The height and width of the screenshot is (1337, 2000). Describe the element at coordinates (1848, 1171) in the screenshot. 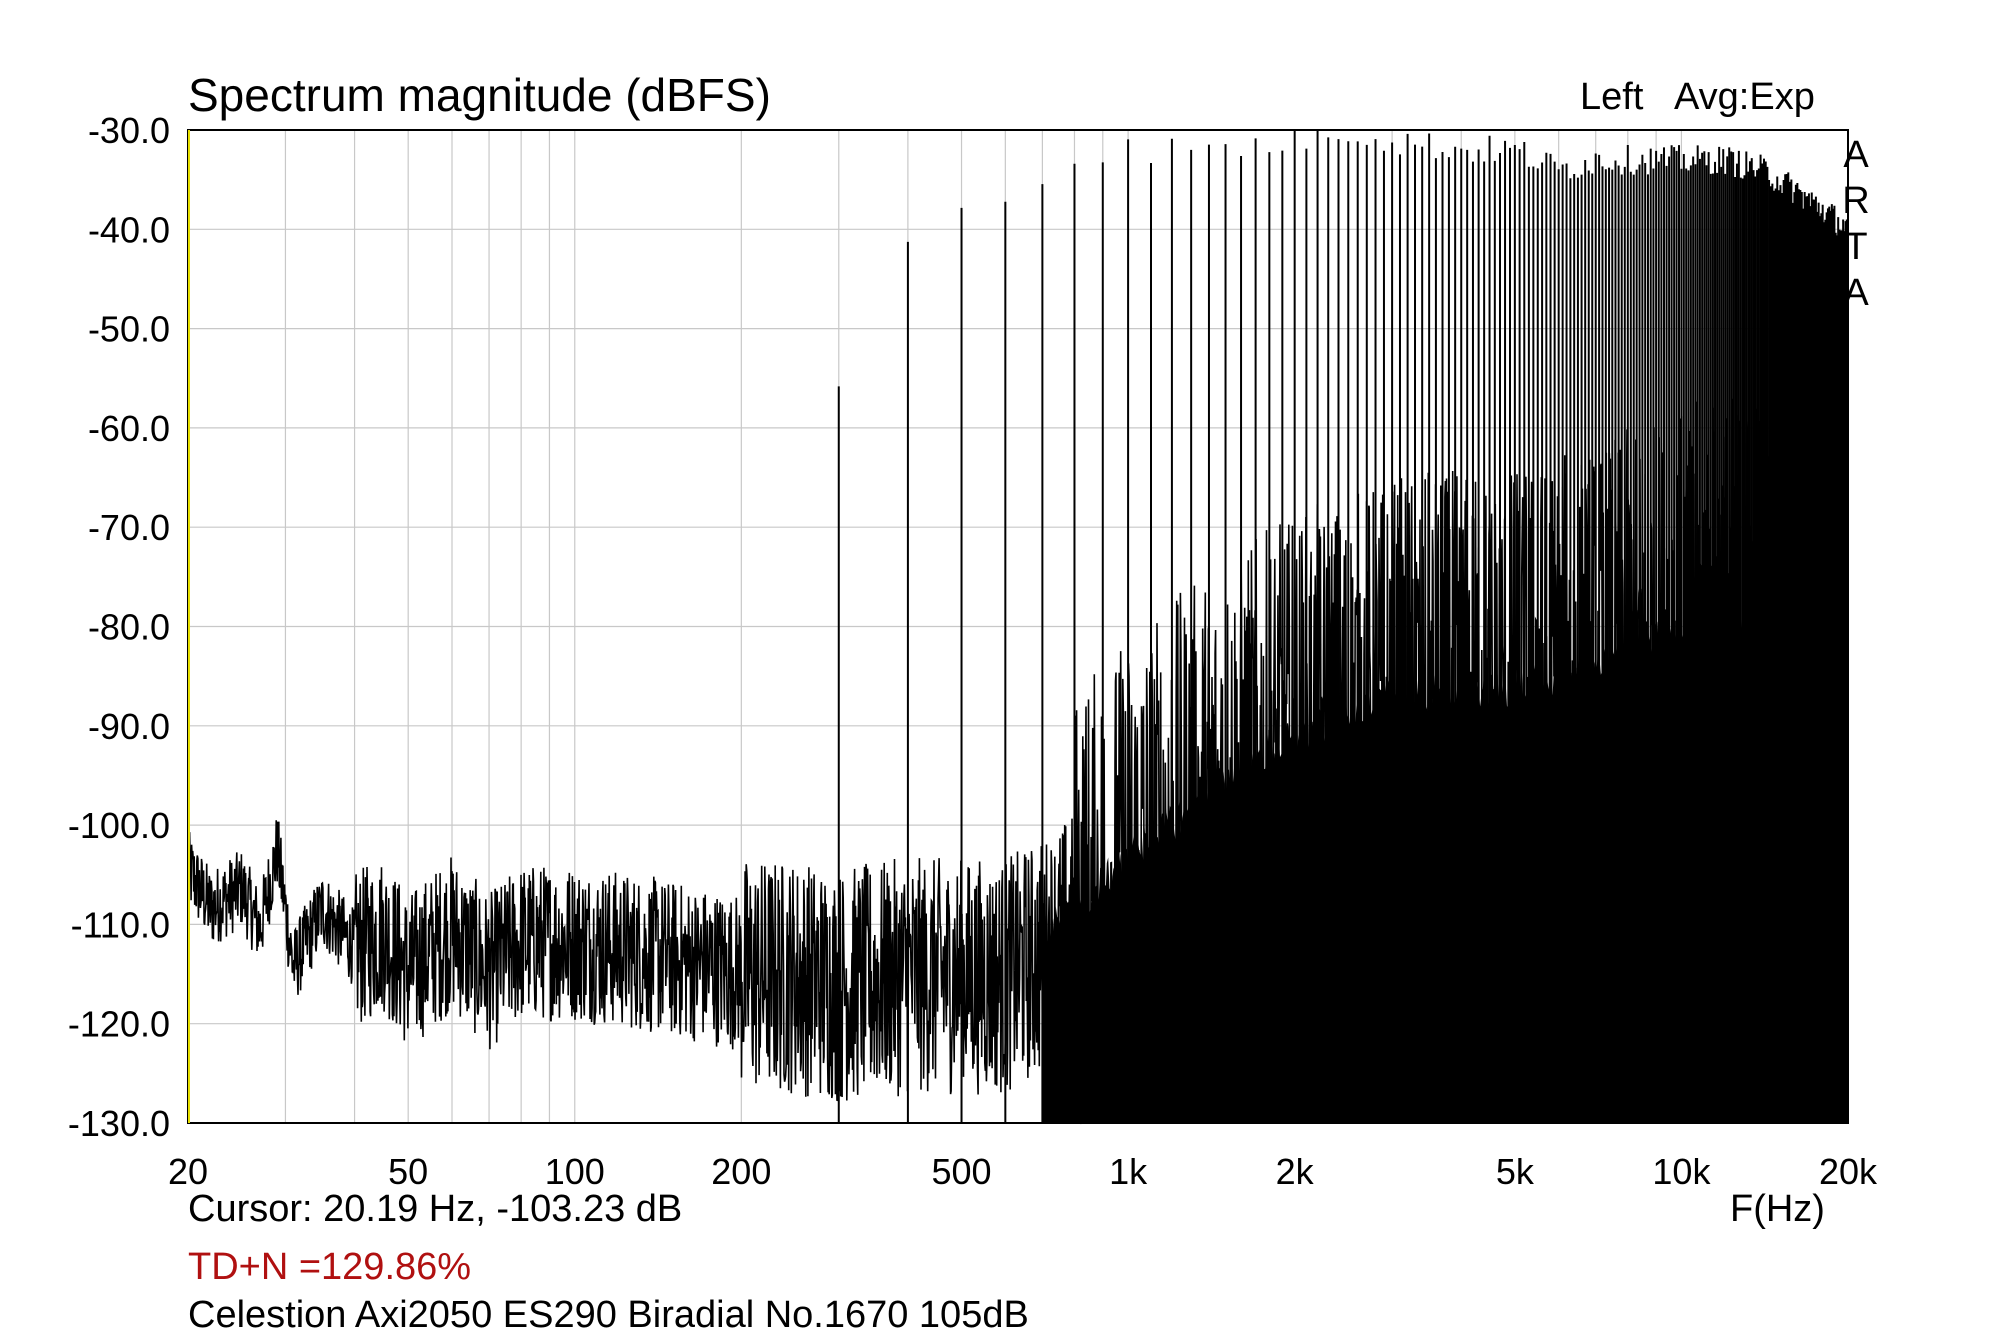

I see `x-tick-label: 20k` at that location.